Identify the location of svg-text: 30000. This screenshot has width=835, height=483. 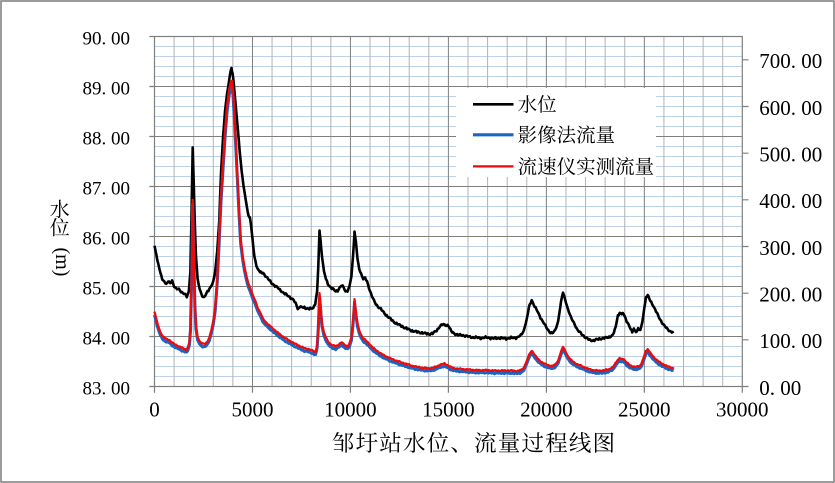
(742, 409).